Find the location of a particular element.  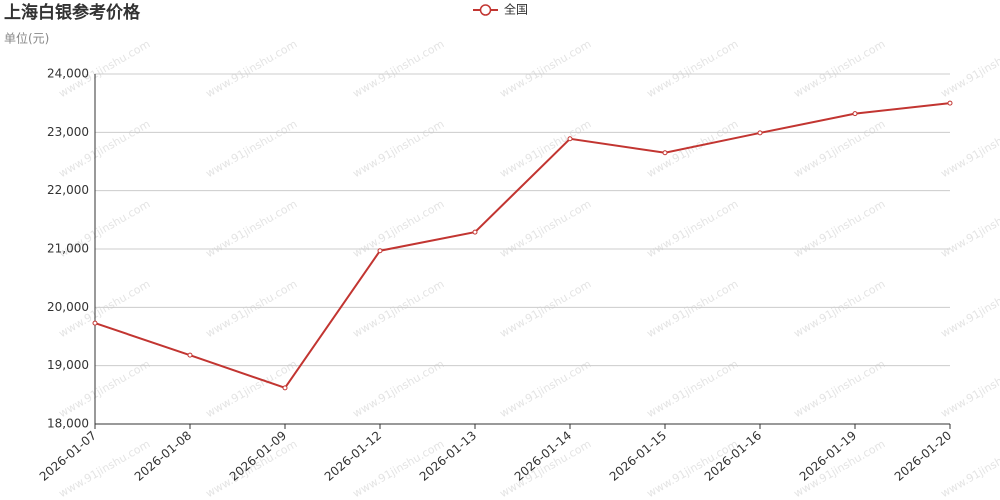

y-tick-label: 18,000 is located at coordinates (68, 424).